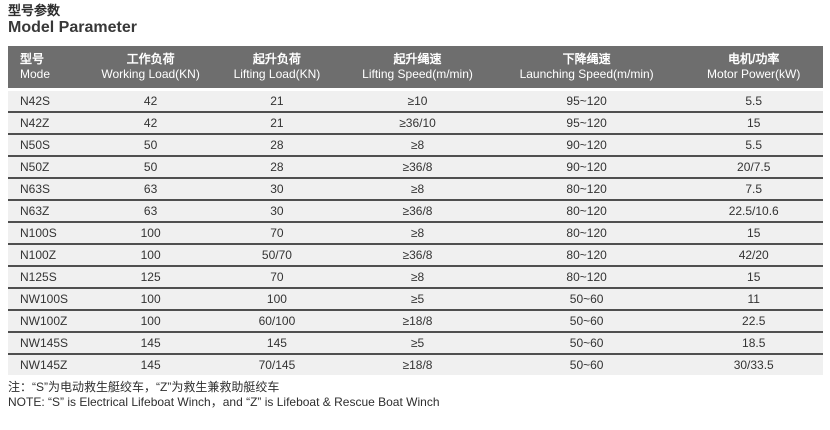 Image resolution: width=830 pixels, height=430 pixels. What do you see at coordinates (586, 321) in the screenshot?
I see `value-cell: 50~60` at bounding box center [586, 321].